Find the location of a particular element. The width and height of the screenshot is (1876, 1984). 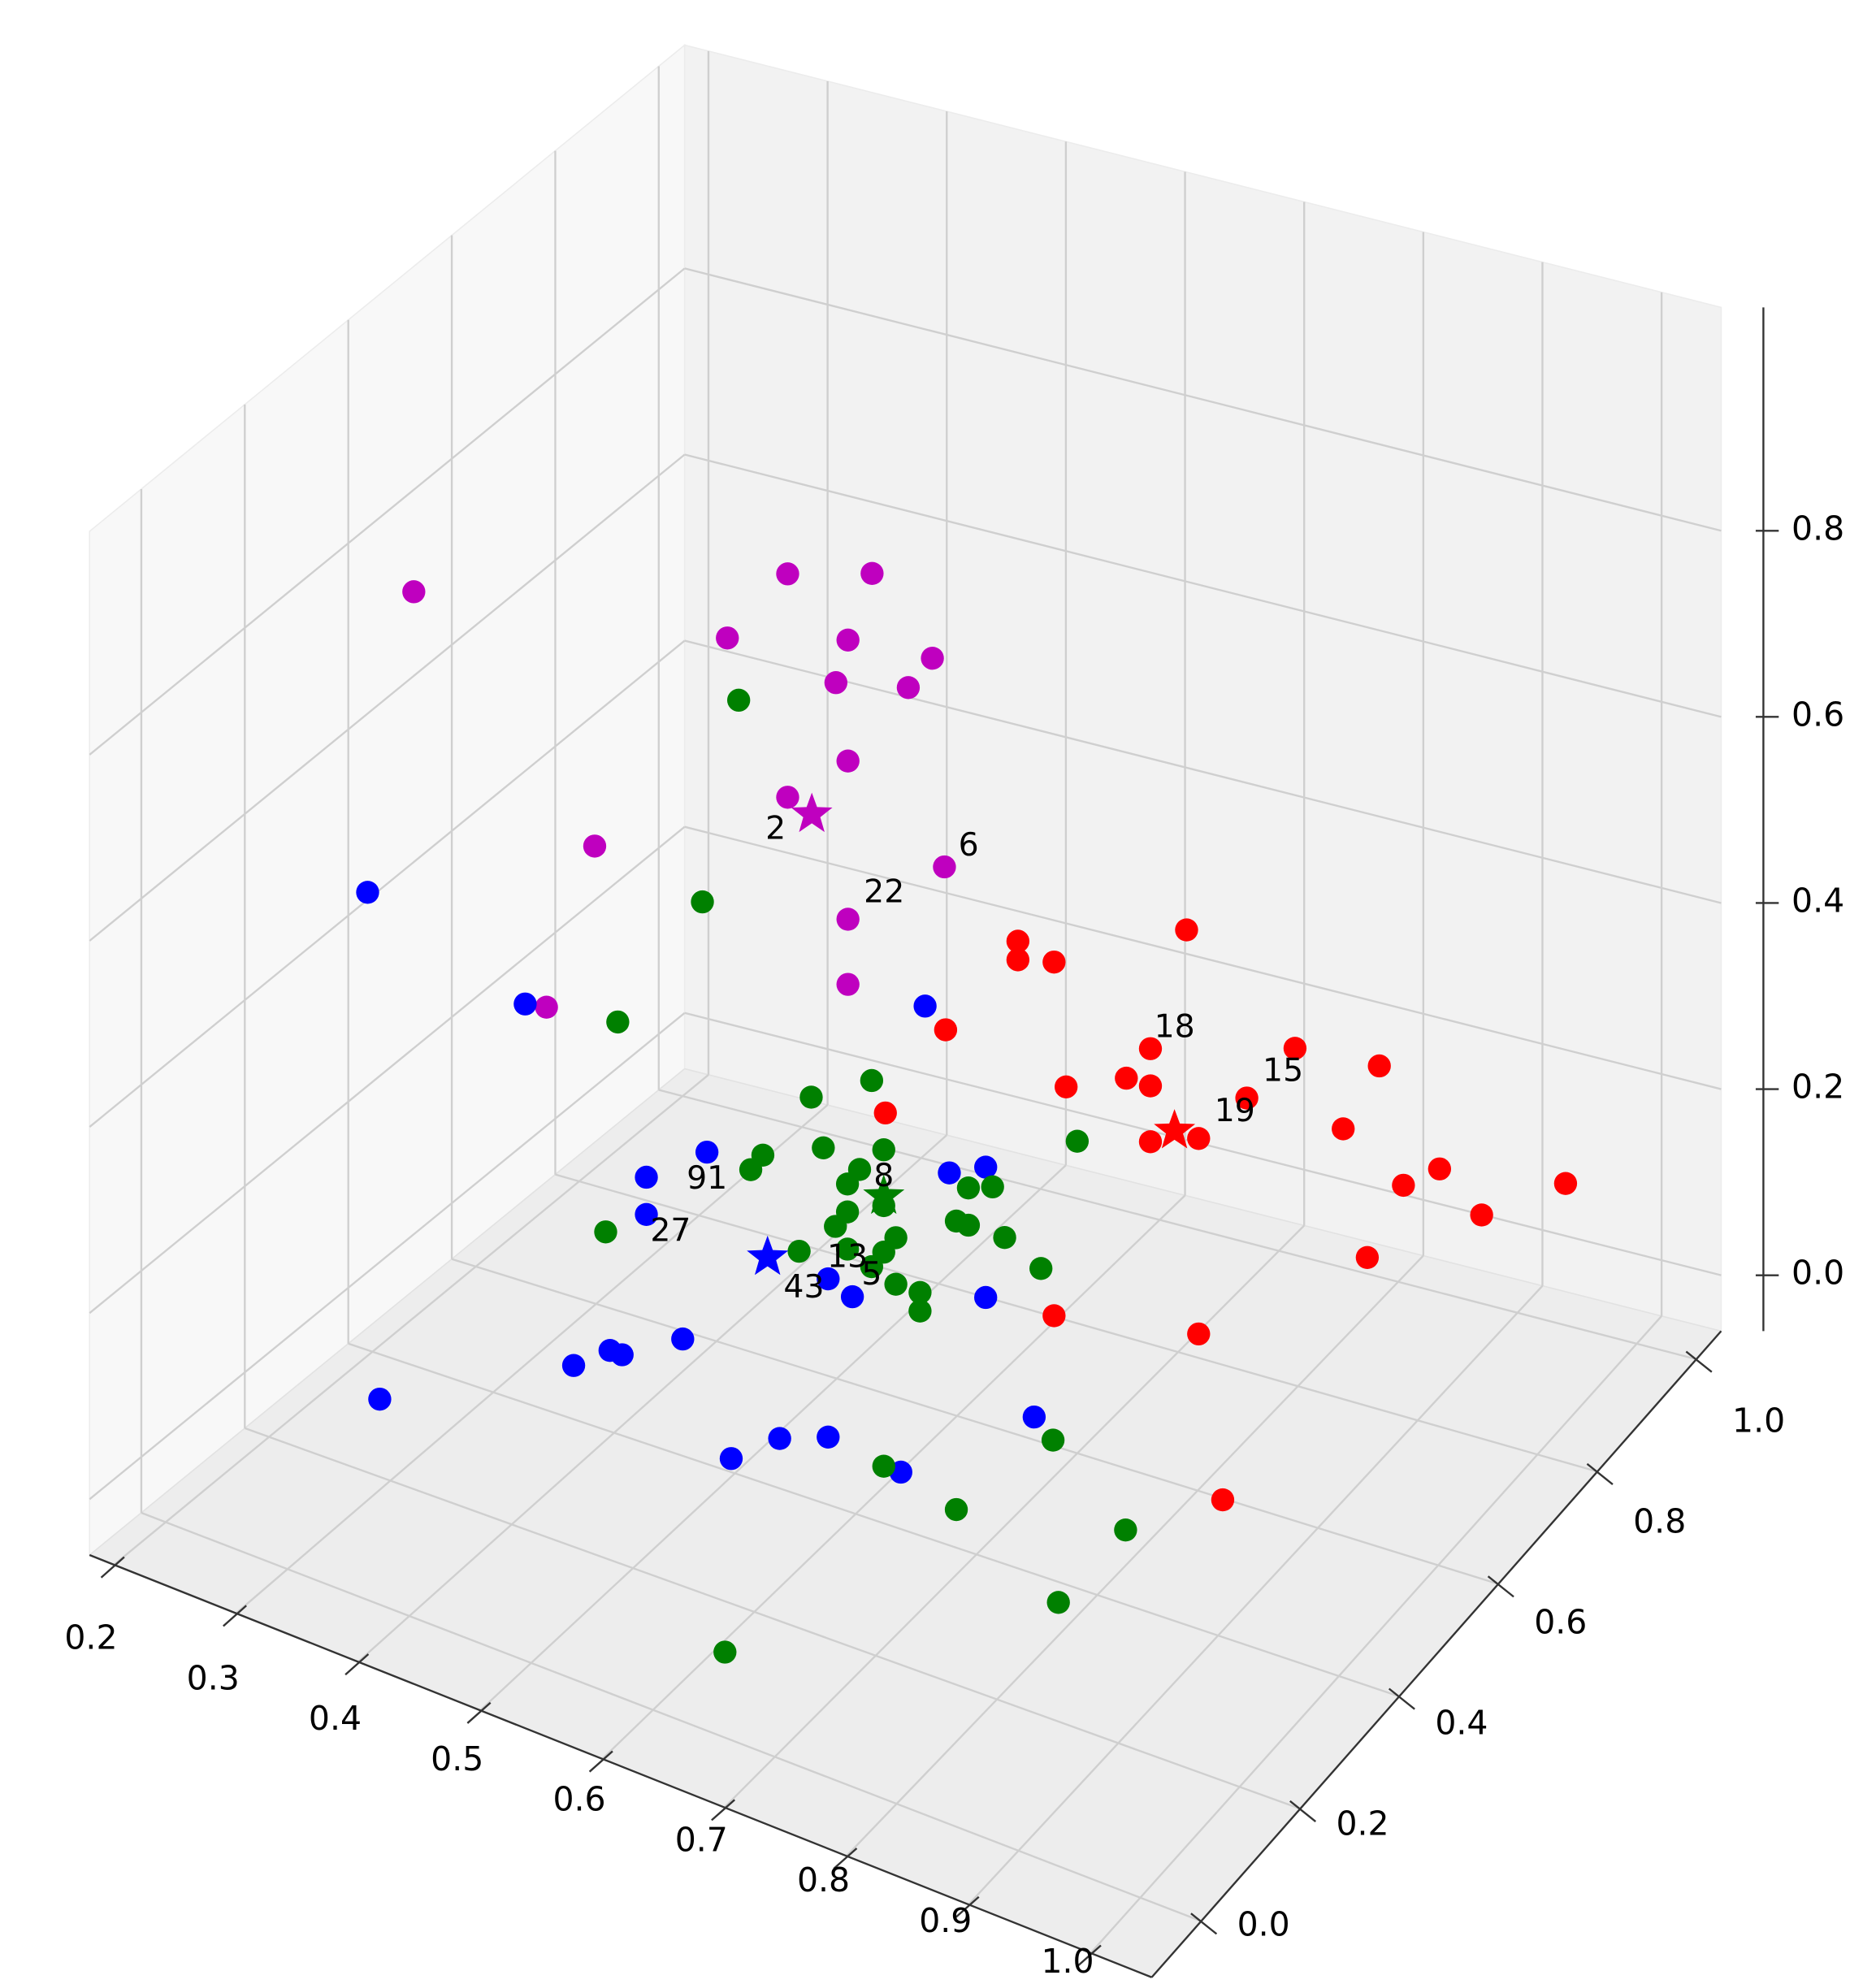

annotation: 2 is located at coordinates (776, 828).